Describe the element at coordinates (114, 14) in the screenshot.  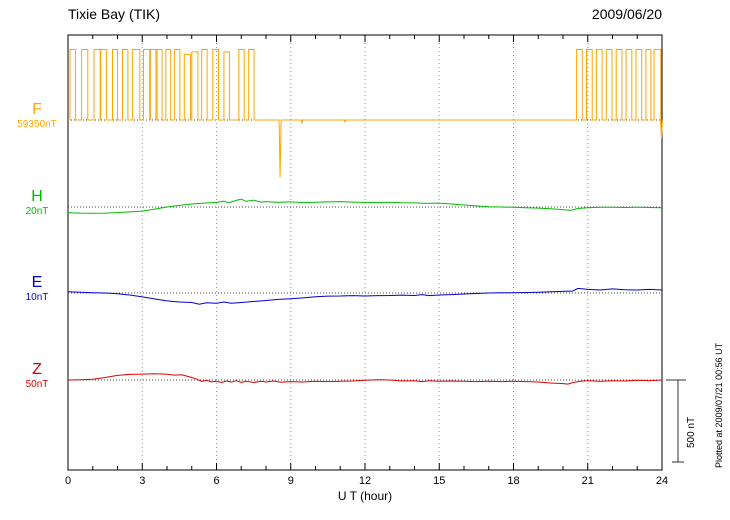
I see `station-title: Tixie Bay (TIK)` at that location.